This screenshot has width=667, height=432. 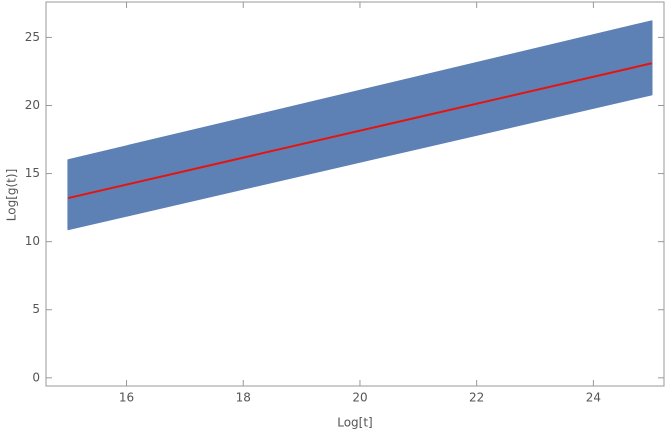 I want to click on y-axis-label: Log[g(t)], so click(x=12, y=195).